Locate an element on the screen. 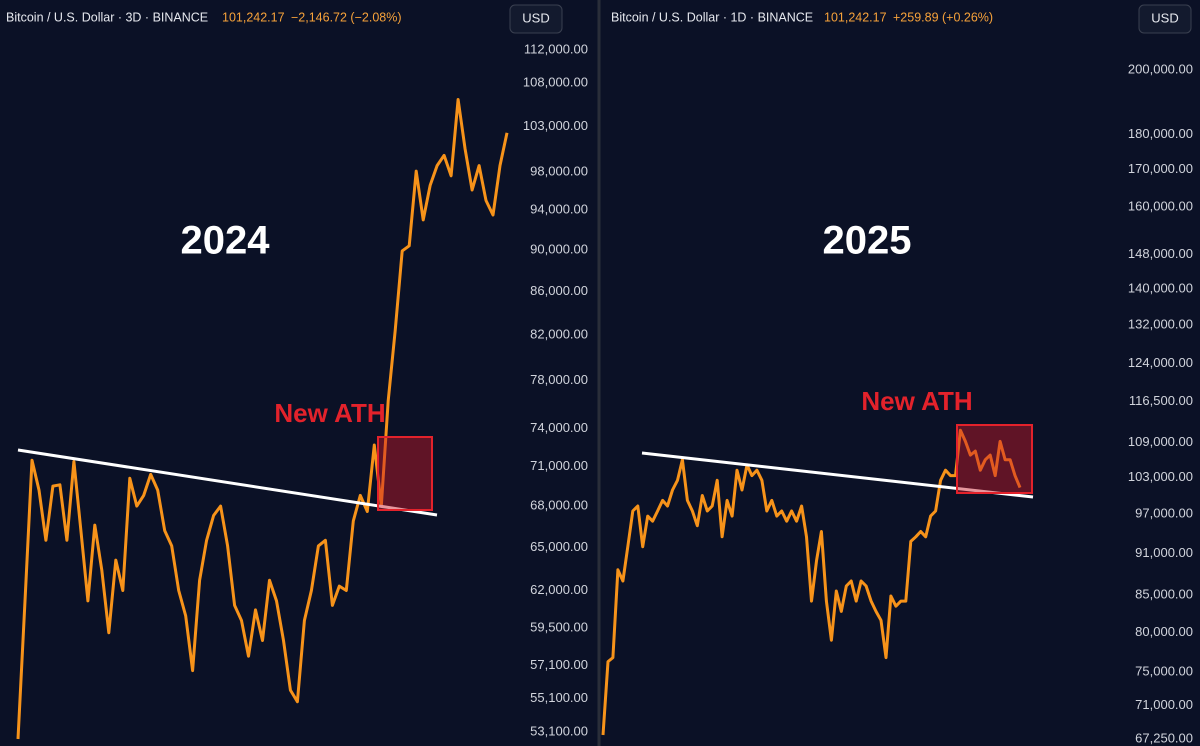 This screenshot has width=1200, height=746. y-tick-label: 65,000.00 is located at coordinates (559, 546).